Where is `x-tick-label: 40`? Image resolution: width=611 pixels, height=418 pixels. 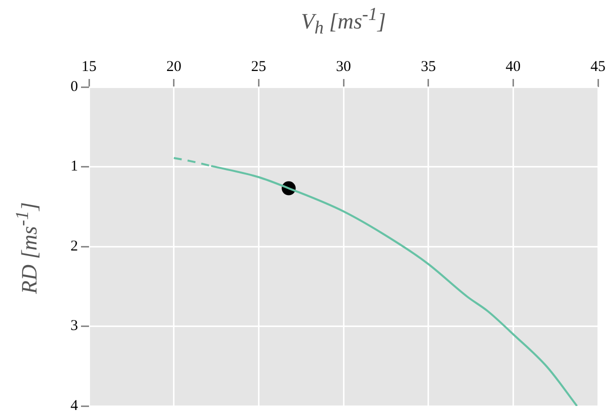 x-tick-label: 40 is located at coordinates (513, 66).